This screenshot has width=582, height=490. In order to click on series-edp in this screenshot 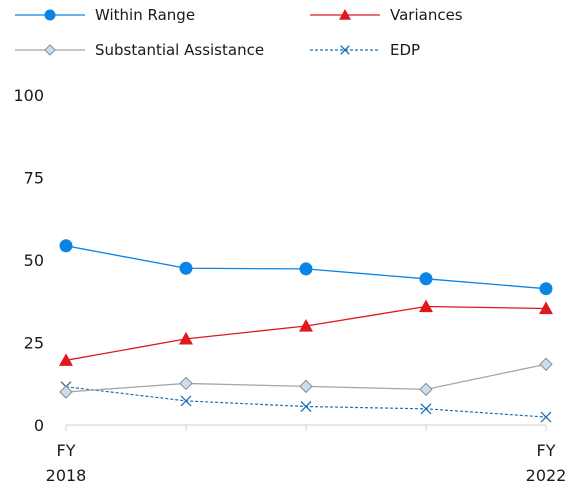, I will do `click(306, 402)`.